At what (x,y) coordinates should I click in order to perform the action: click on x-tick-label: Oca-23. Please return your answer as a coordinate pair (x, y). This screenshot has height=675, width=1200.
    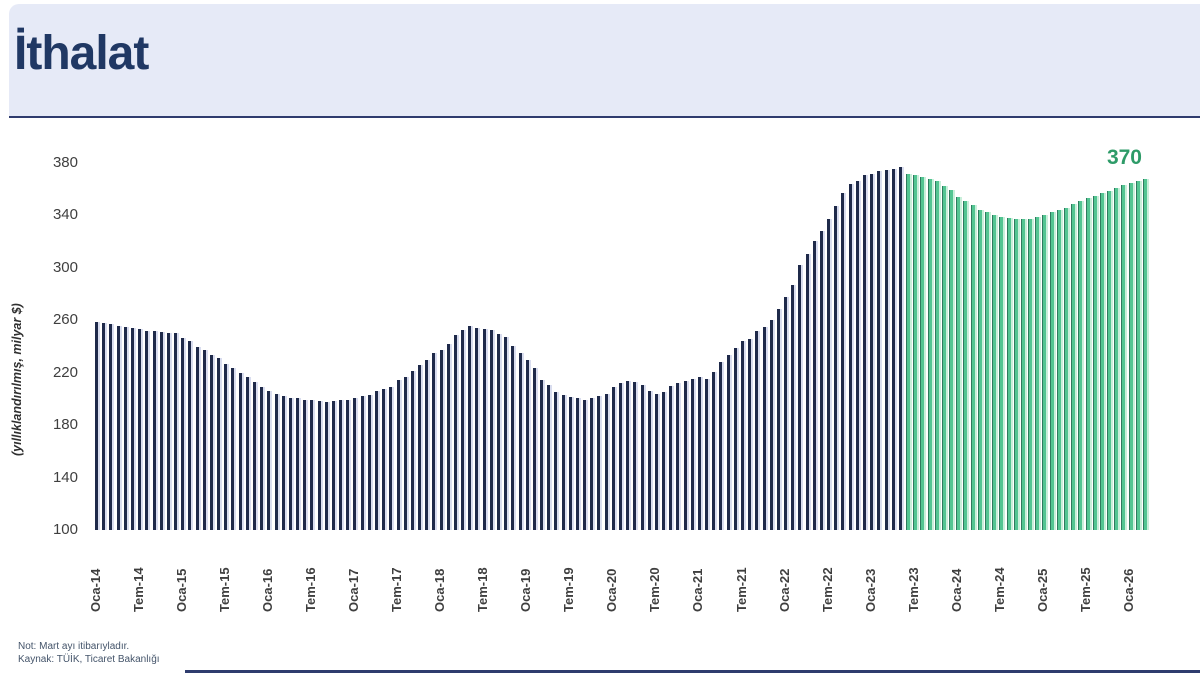
    Looking at the image, I should click on (870, 590).